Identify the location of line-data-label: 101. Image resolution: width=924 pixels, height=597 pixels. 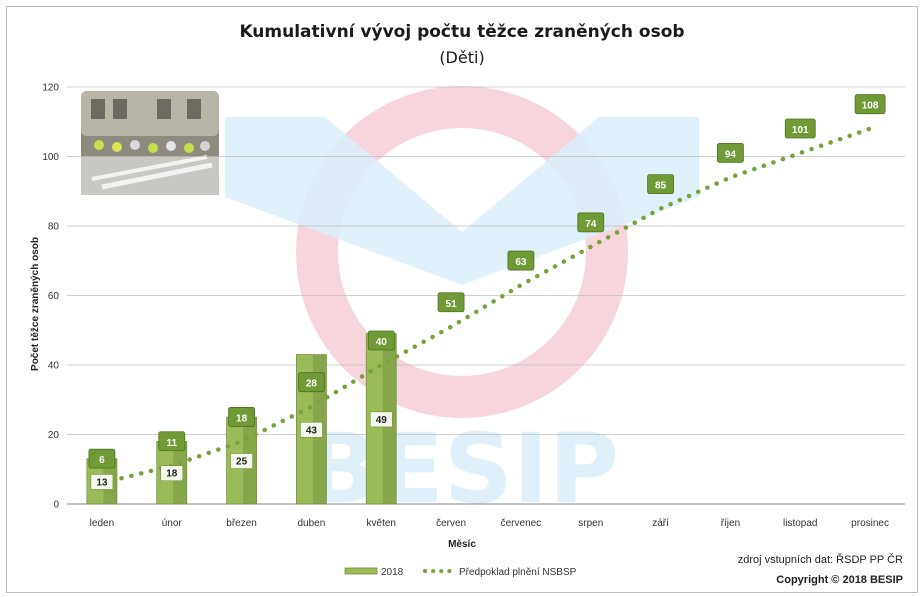
(800, 130).